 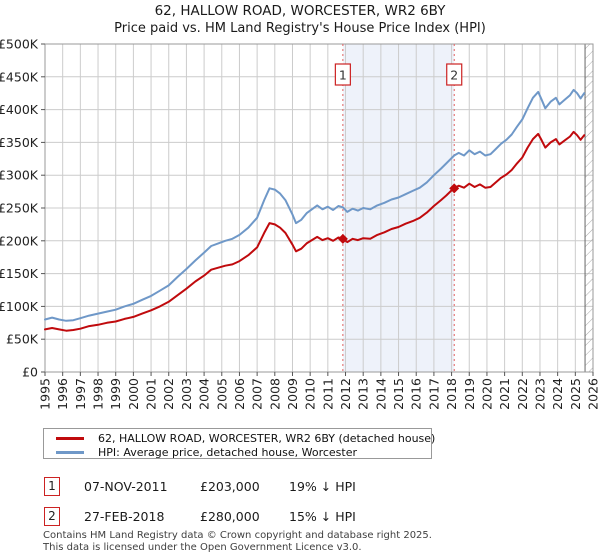 I want to click on x-axis-label: 2012, so click(x=345, y=394).